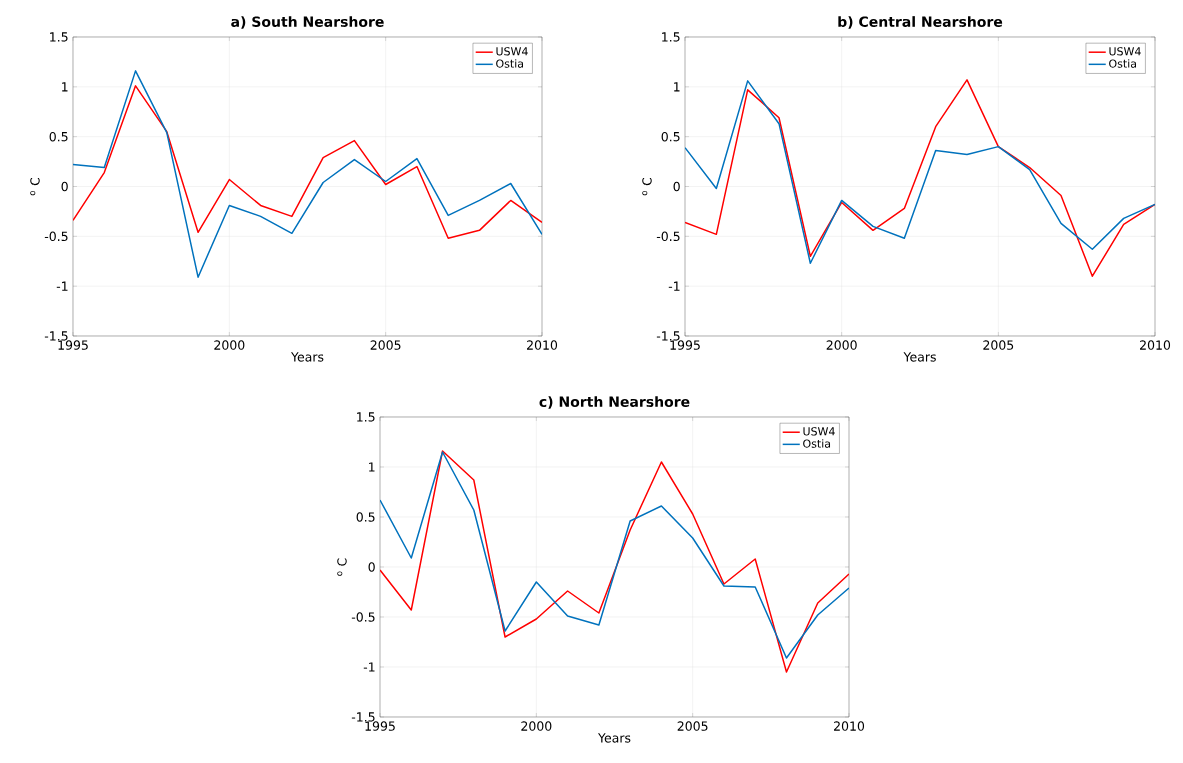 This screenshot has width=1183, height=763. I want to click on chart-title: b) Central Nearshore, so click(920, 22).